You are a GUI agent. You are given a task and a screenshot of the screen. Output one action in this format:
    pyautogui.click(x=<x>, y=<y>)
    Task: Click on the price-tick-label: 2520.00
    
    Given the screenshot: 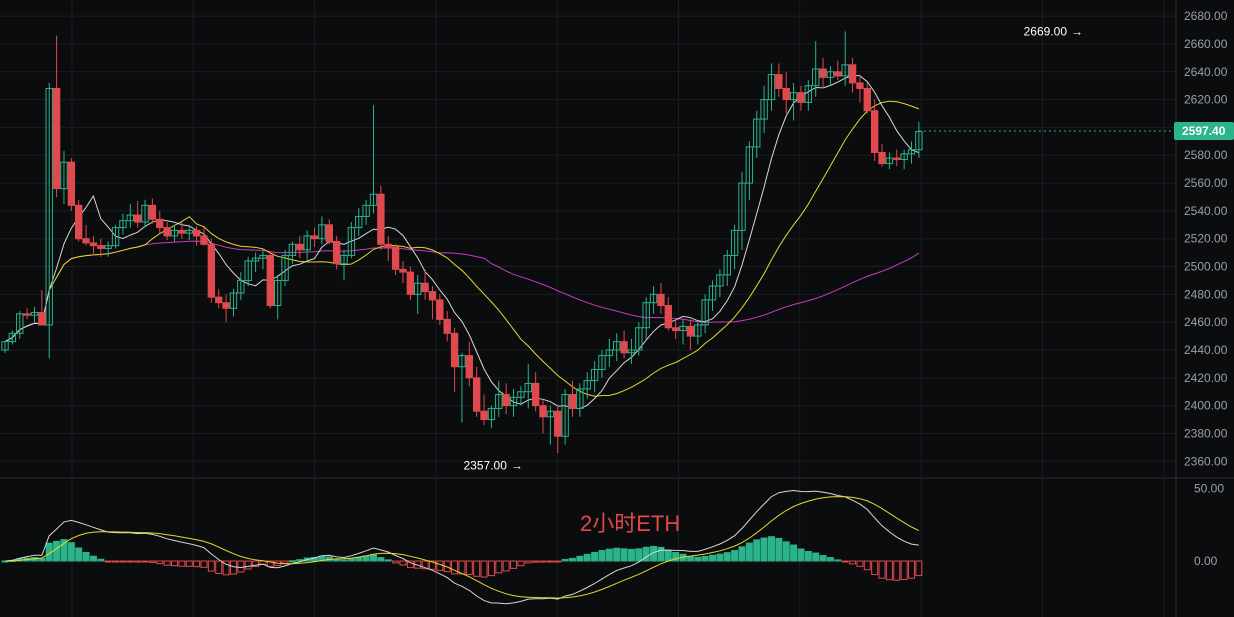 What is the action you would take?
    pyautogui.click(x=1206, y=239)
    